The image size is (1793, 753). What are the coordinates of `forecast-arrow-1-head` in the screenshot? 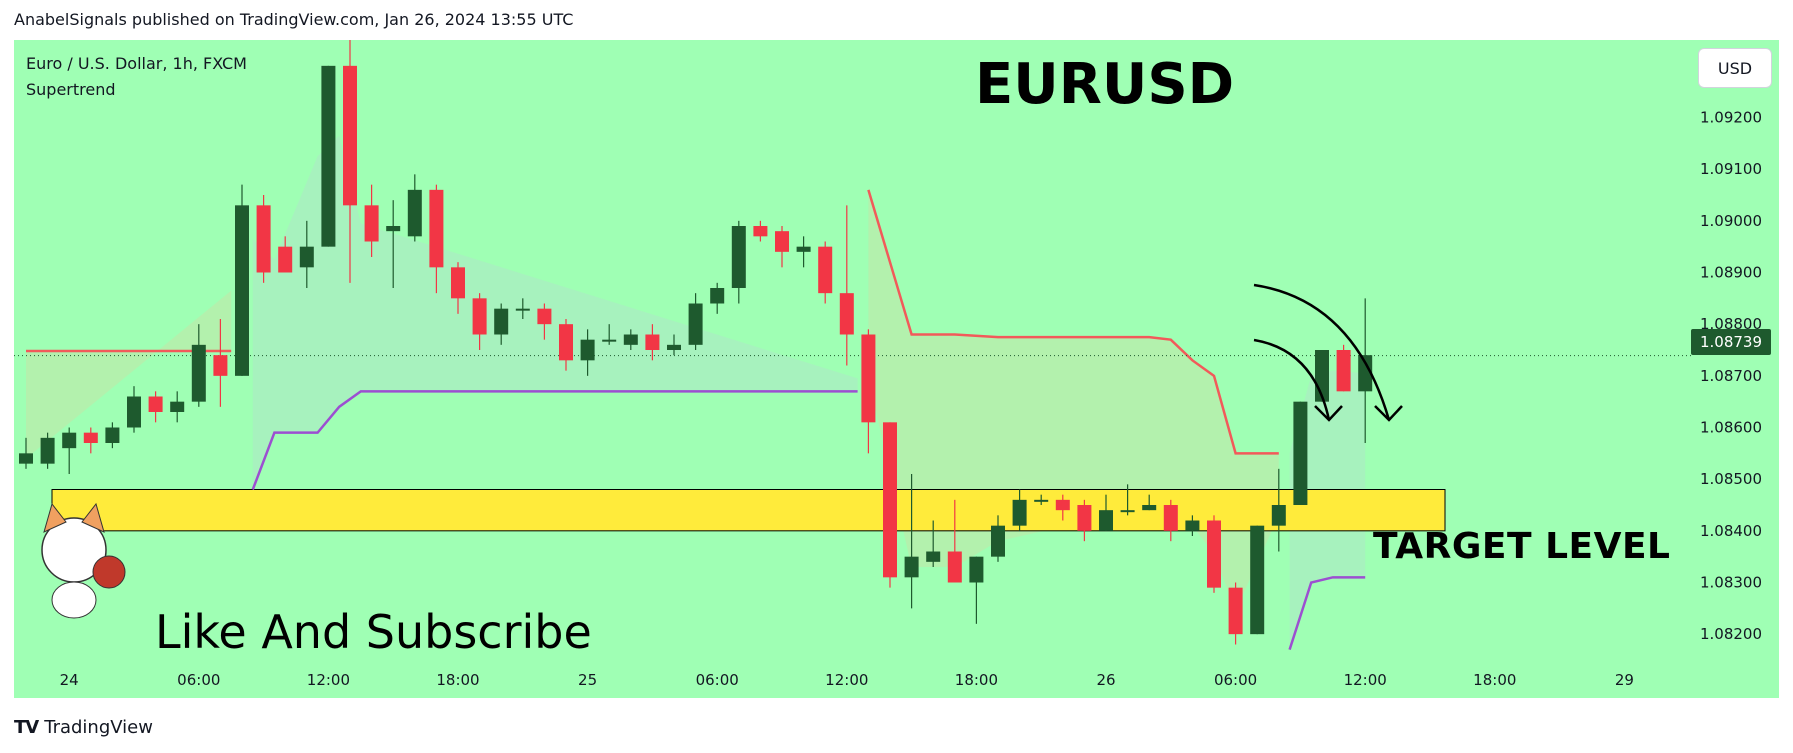 It's located at (1328, 413).